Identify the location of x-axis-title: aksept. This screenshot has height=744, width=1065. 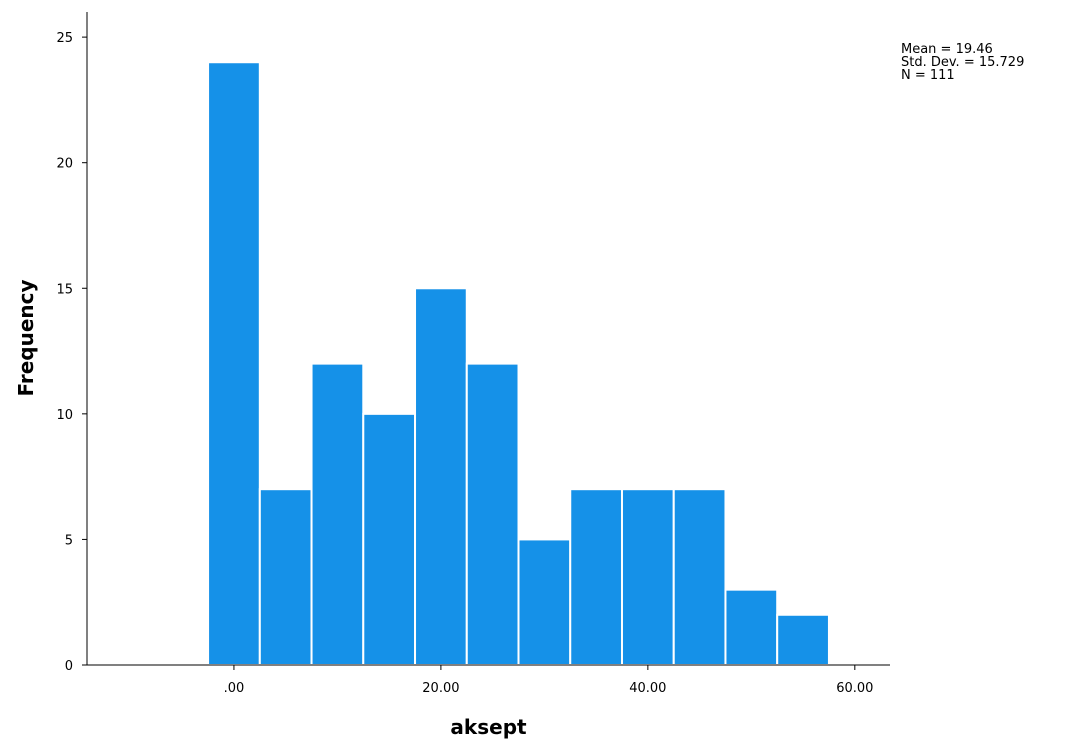
(488, 727).